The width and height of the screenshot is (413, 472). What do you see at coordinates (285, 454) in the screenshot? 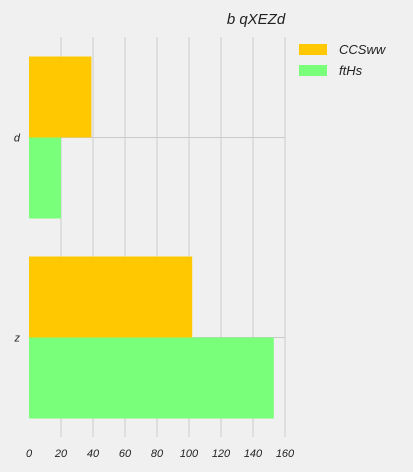
I see `x-tick-label: 160` at bounding box center [285, 454].